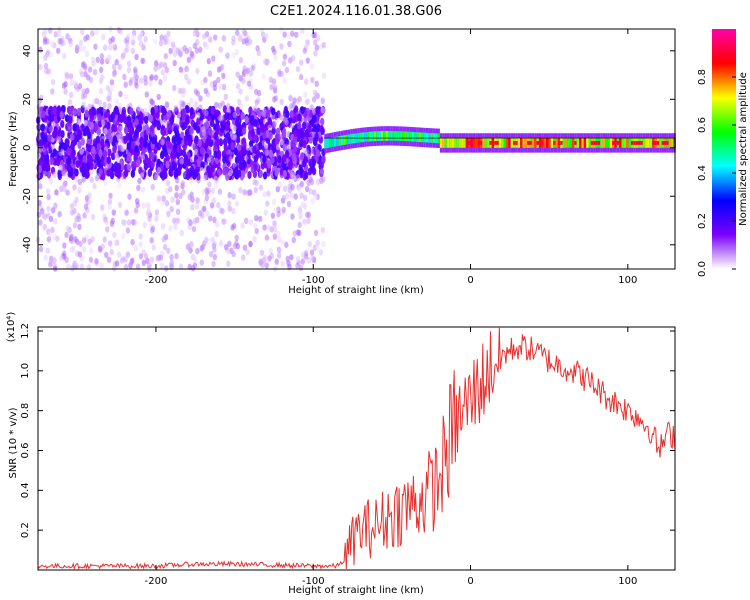 The height and width of the screenshot is (600, 750). What do you see at coordinates (470, 581) in the screenshot?
I see `x-tick-label: 0` at bounding box center [470, 581].